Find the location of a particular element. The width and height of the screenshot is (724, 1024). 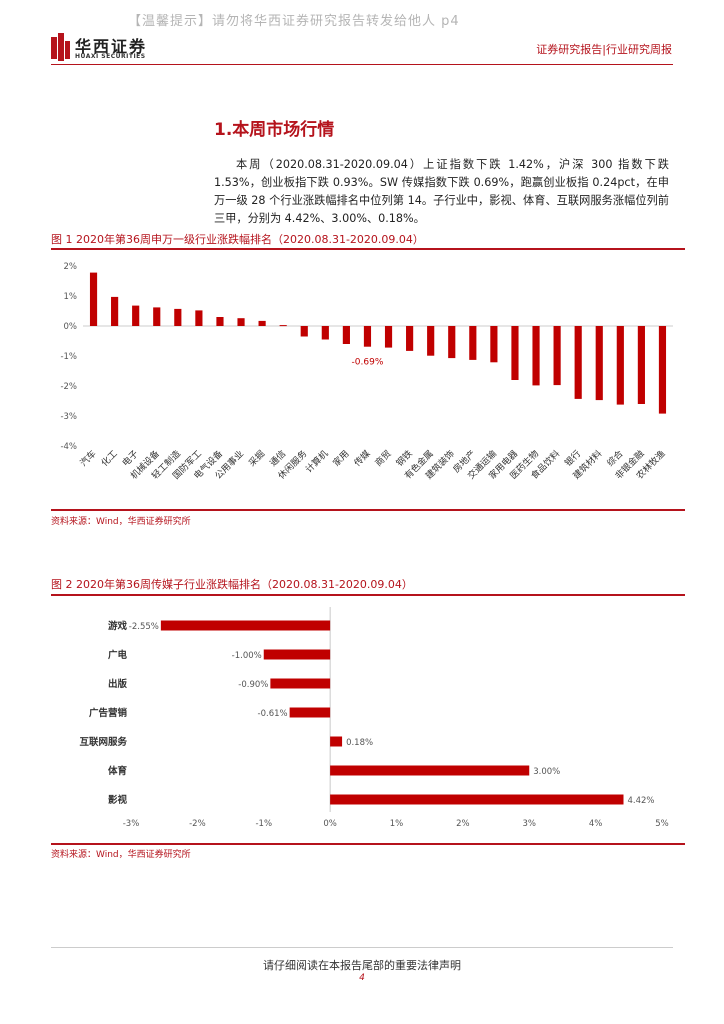

header-divider is located at coordinates (362, 64).